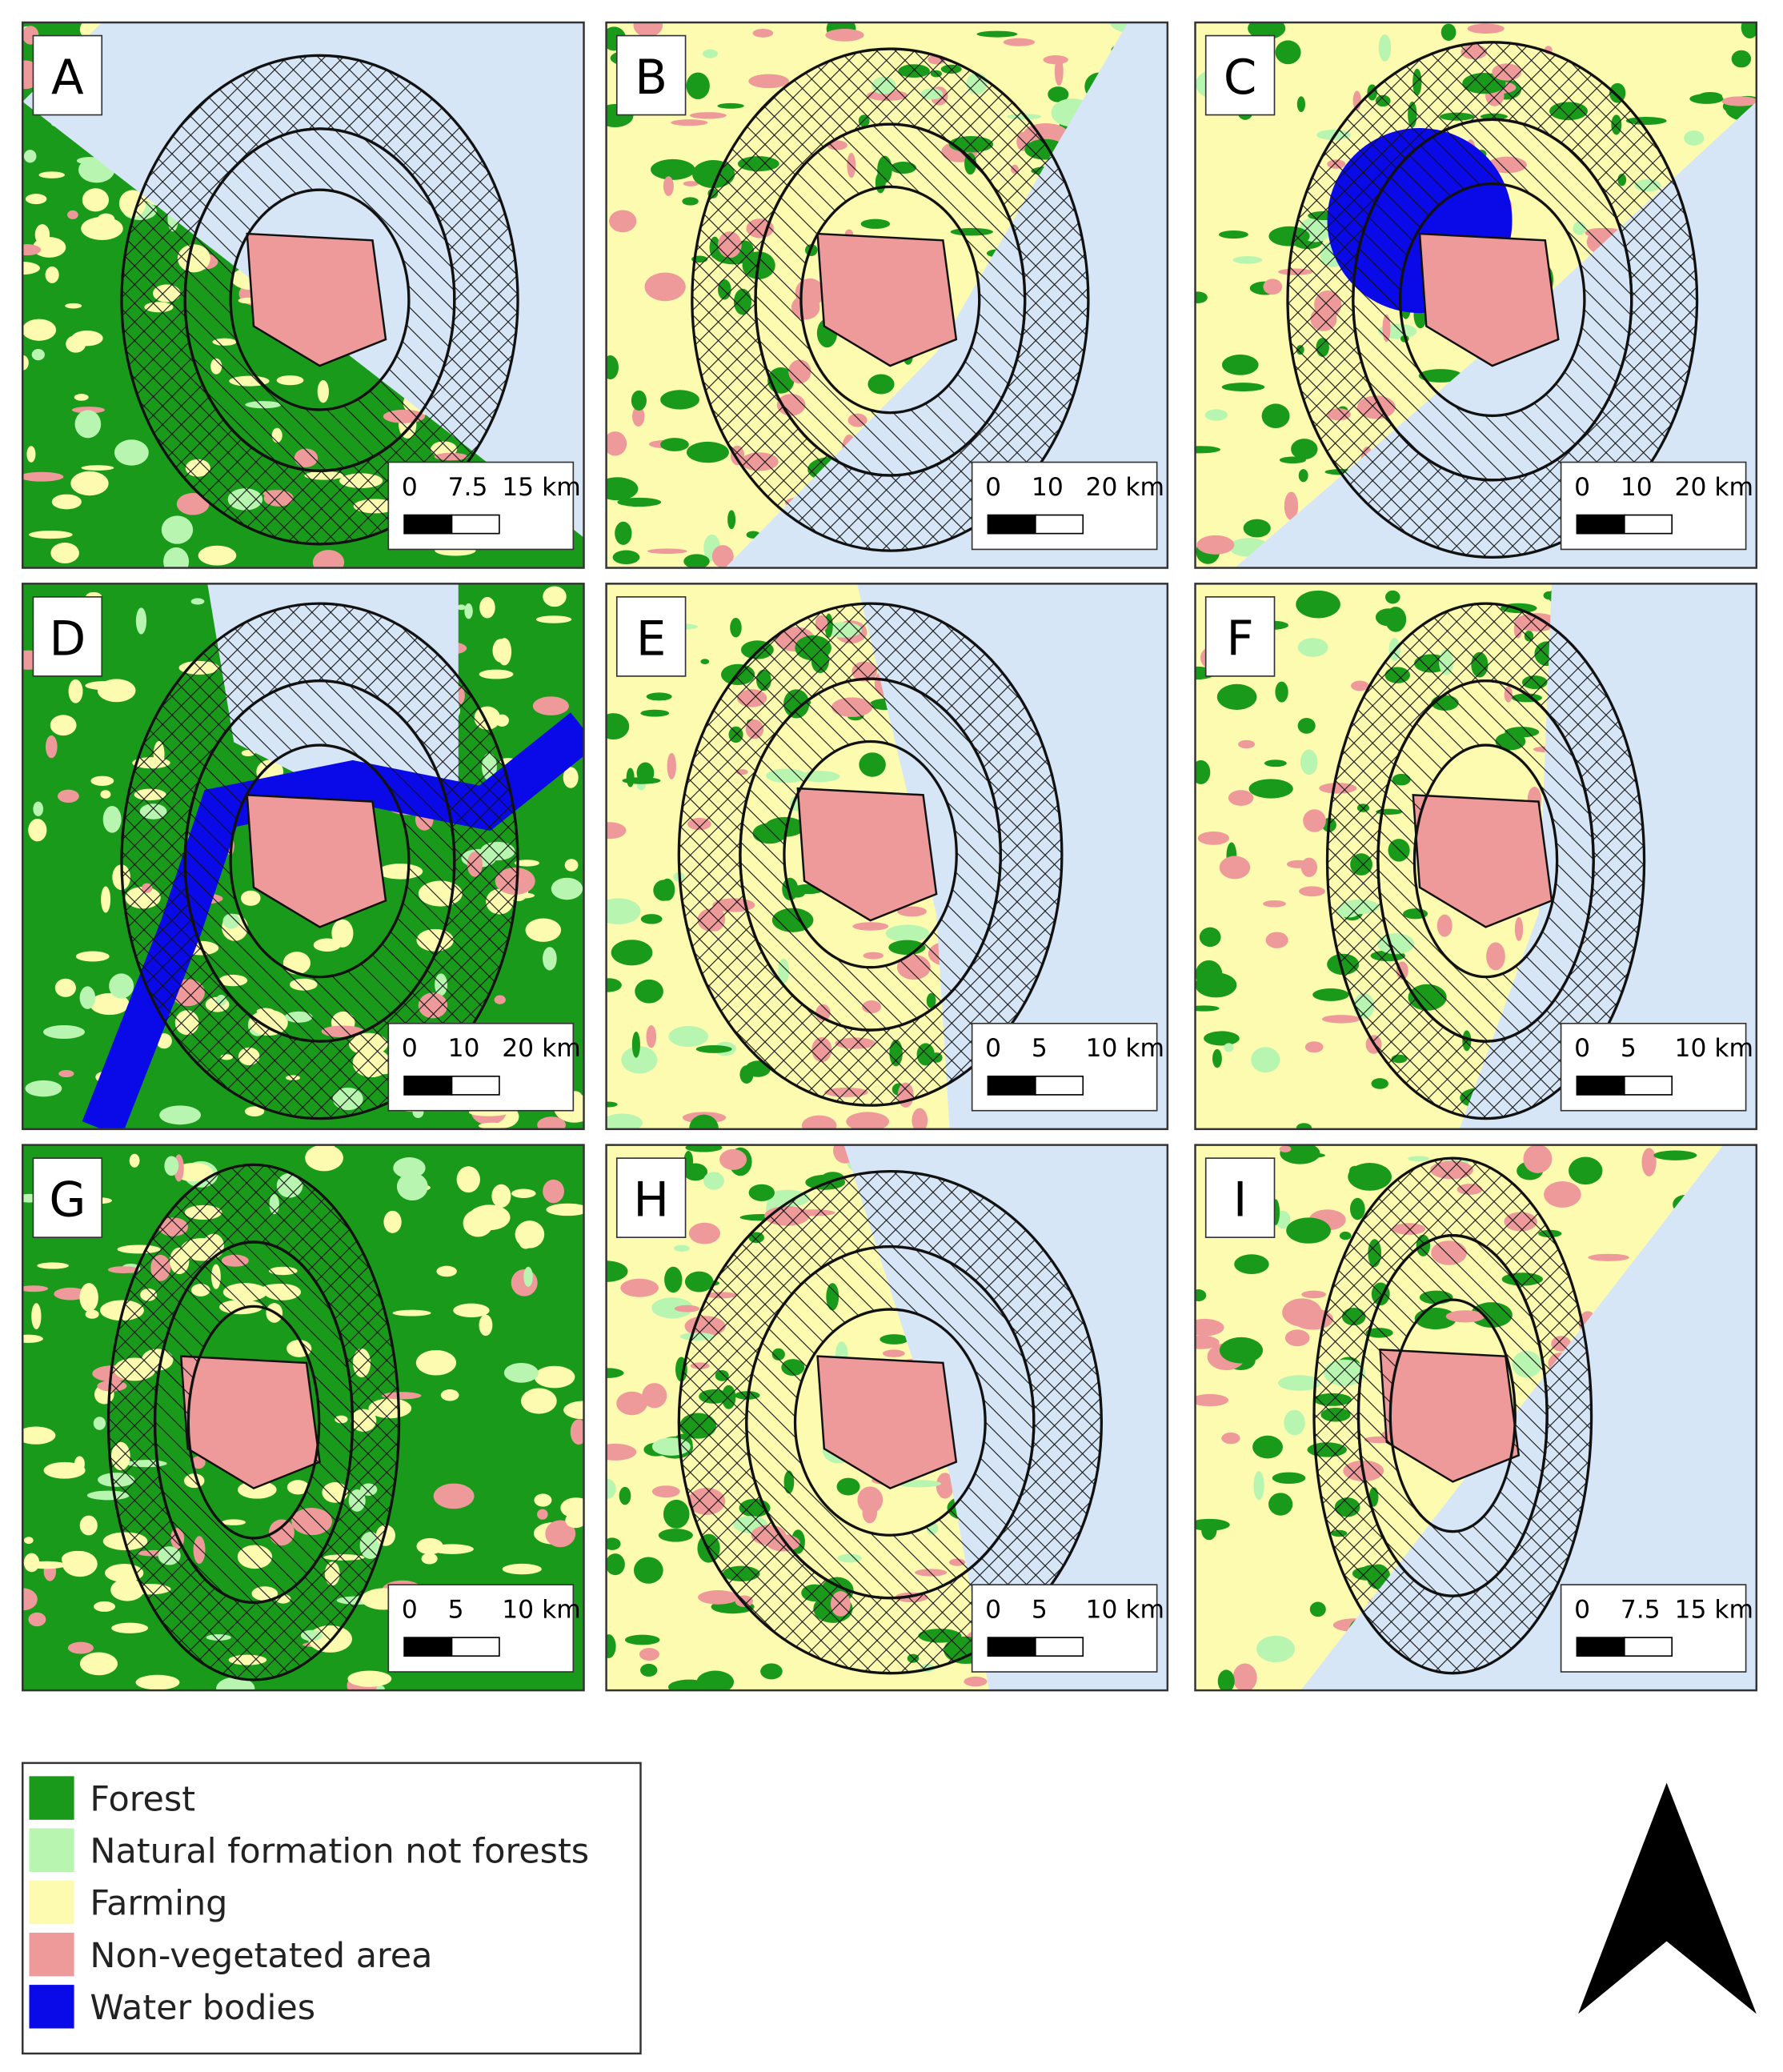  I want to click on scale-bar: 0 5 10 km, so click(1068, 1067).